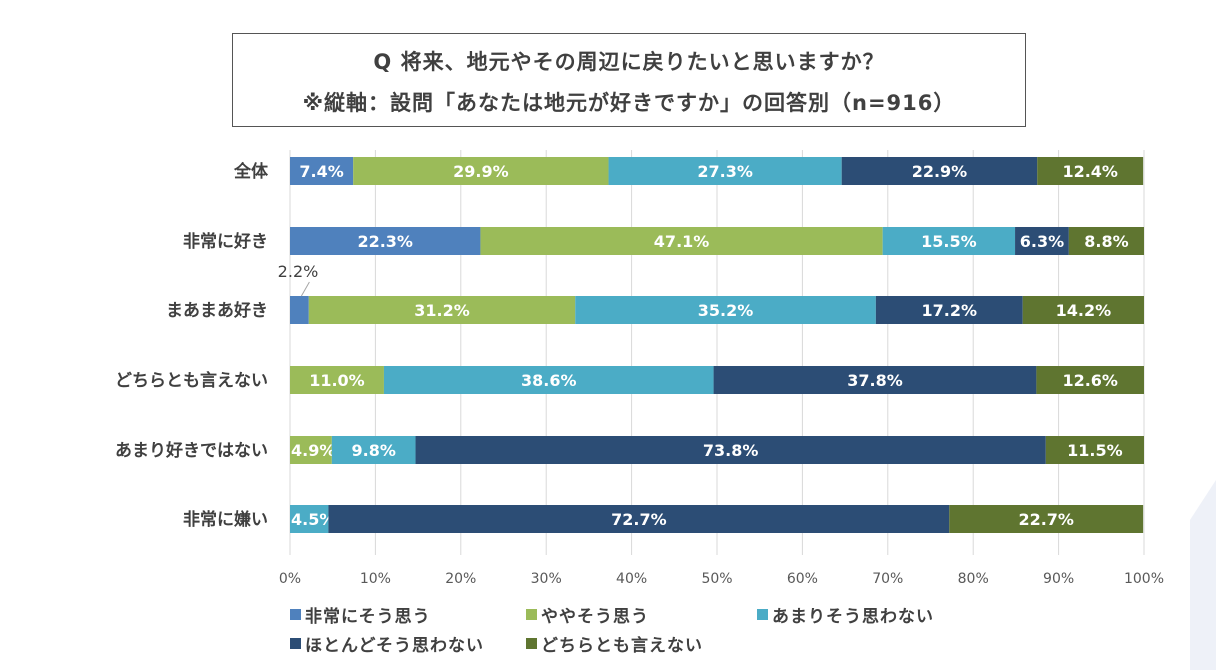 The image size is (1216, 670). I want to click on data-label: 12.4%, so click(1090, 171).